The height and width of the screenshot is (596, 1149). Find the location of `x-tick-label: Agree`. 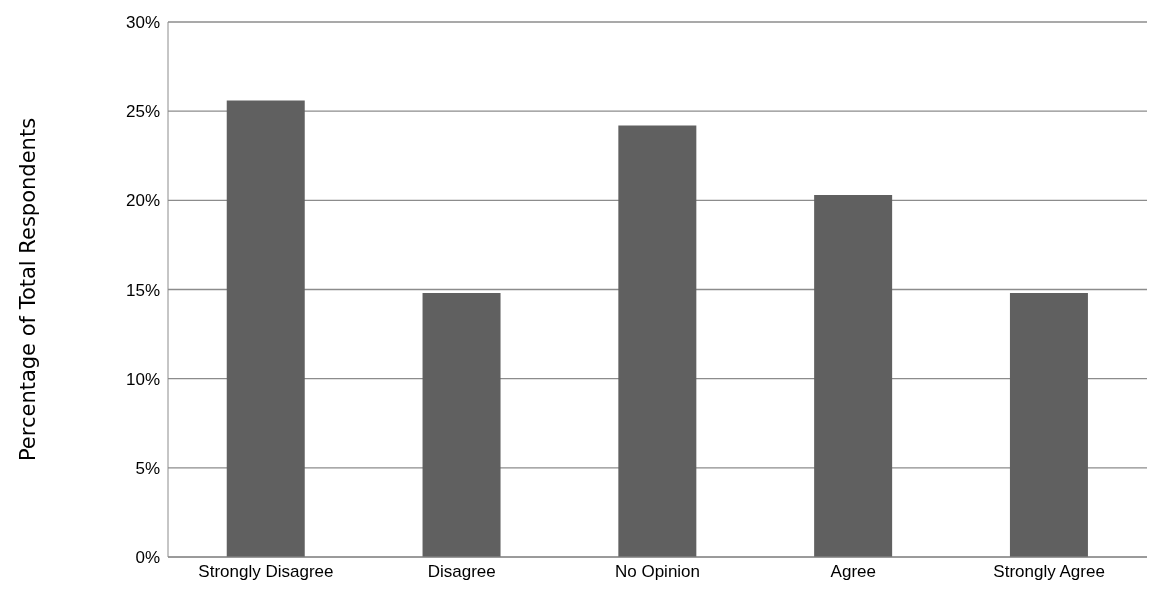

x-tick-label: Agree is located at coordinates (853, 572).